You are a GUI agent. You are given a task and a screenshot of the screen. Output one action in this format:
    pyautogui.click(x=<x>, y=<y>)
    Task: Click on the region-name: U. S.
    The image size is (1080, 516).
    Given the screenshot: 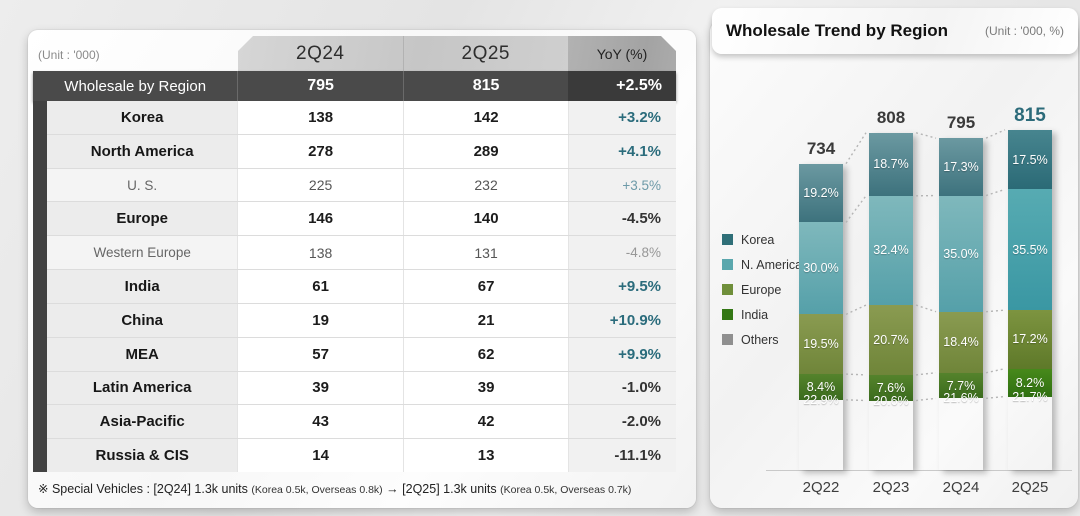 What is the action you would take?
    pyautogui.click(x=135, y=185)
    